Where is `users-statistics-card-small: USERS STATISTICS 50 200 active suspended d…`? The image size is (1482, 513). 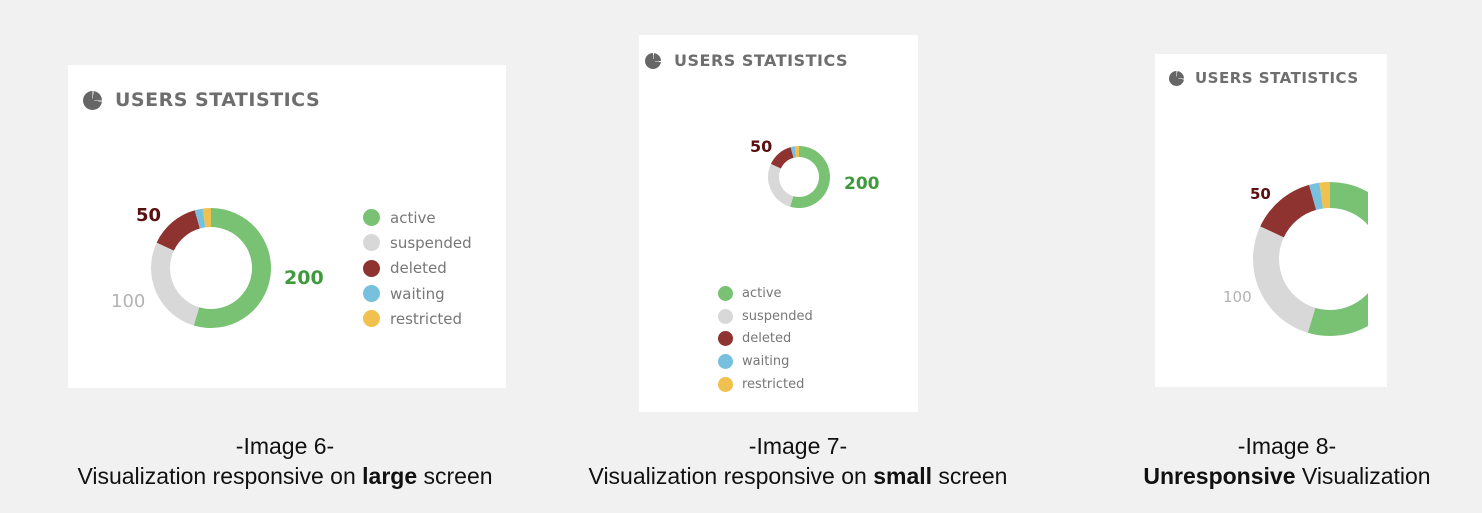
users-statistics-card-small: USERS STATISTICS 50 200 active suspended d… is located at coordinates (778, 223).